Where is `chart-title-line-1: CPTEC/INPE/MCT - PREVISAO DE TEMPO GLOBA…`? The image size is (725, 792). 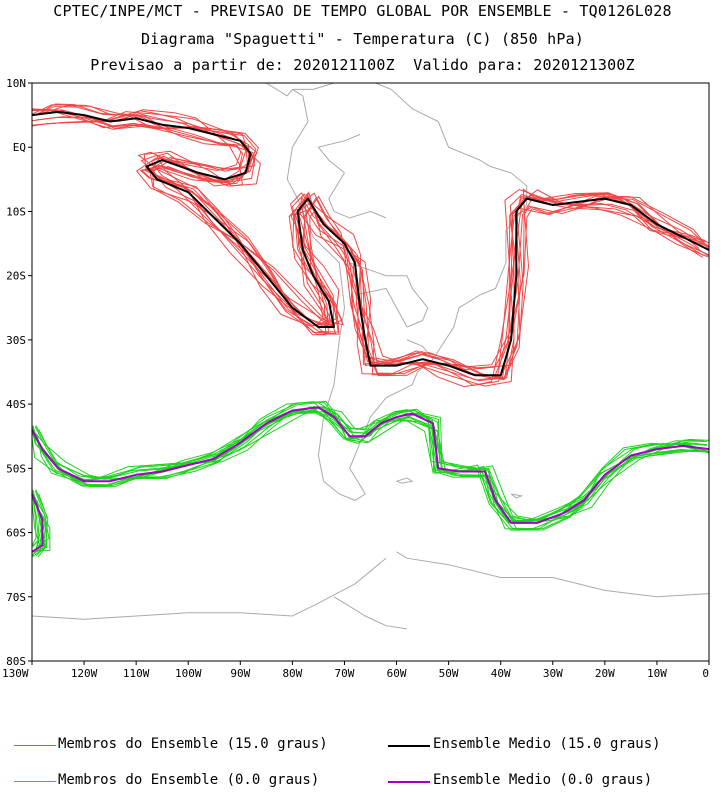 chart-title-line-1: CPTEC/INPE/MCT - PREVISAO DE TEMPO GLOBA… is located at coordinates (362, 11).